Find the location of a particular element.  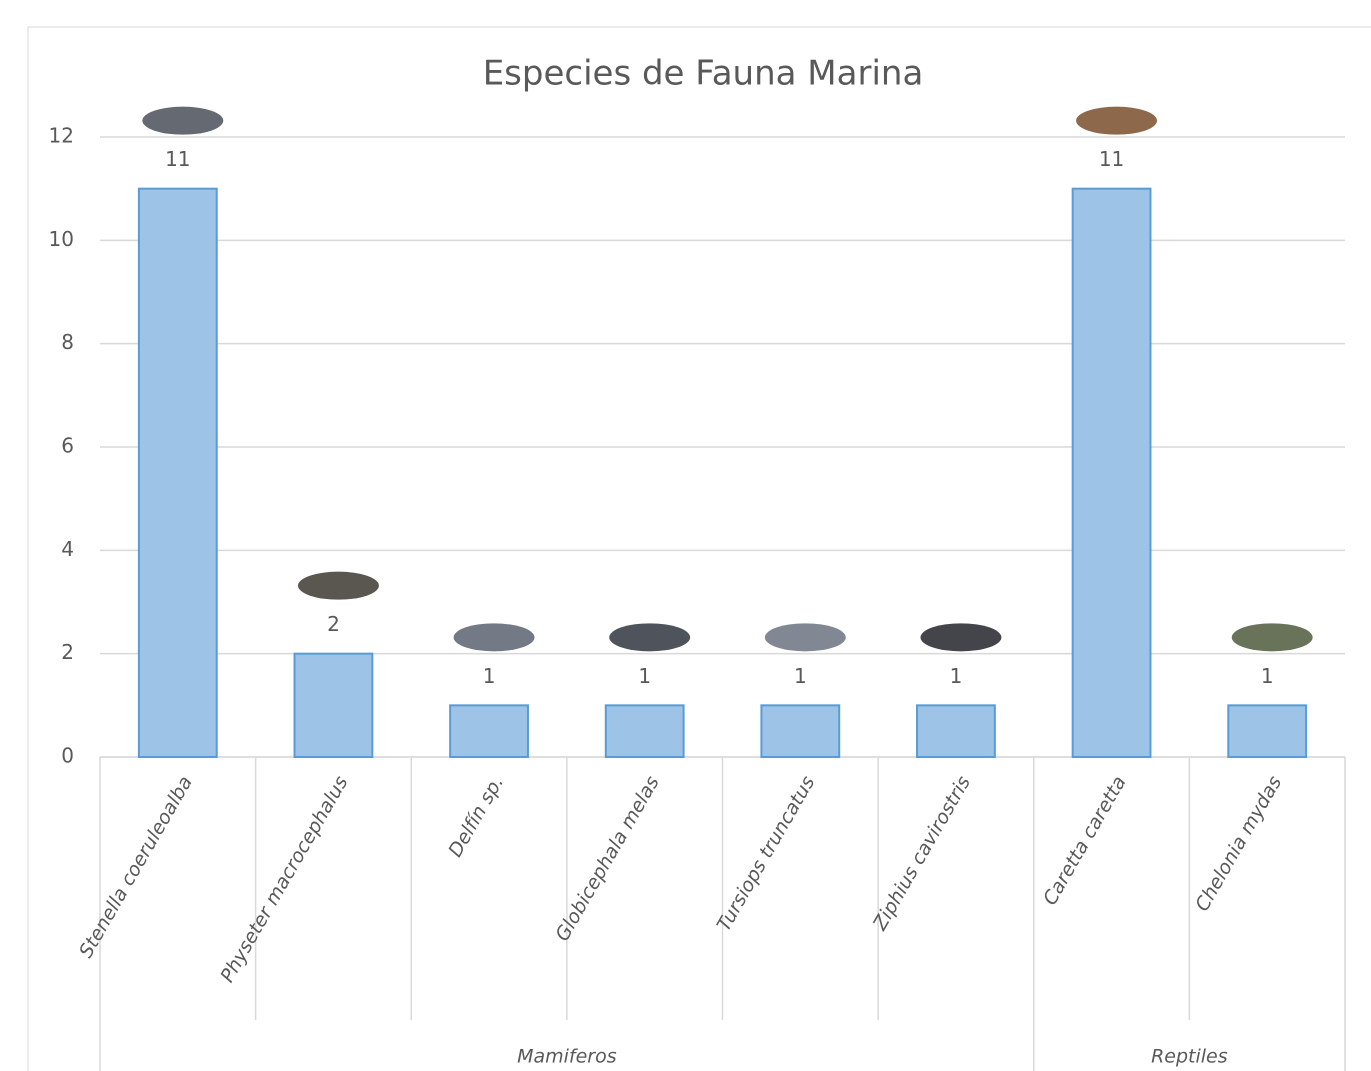

y-tick-label: 0 is located at coordinates (67, 756).